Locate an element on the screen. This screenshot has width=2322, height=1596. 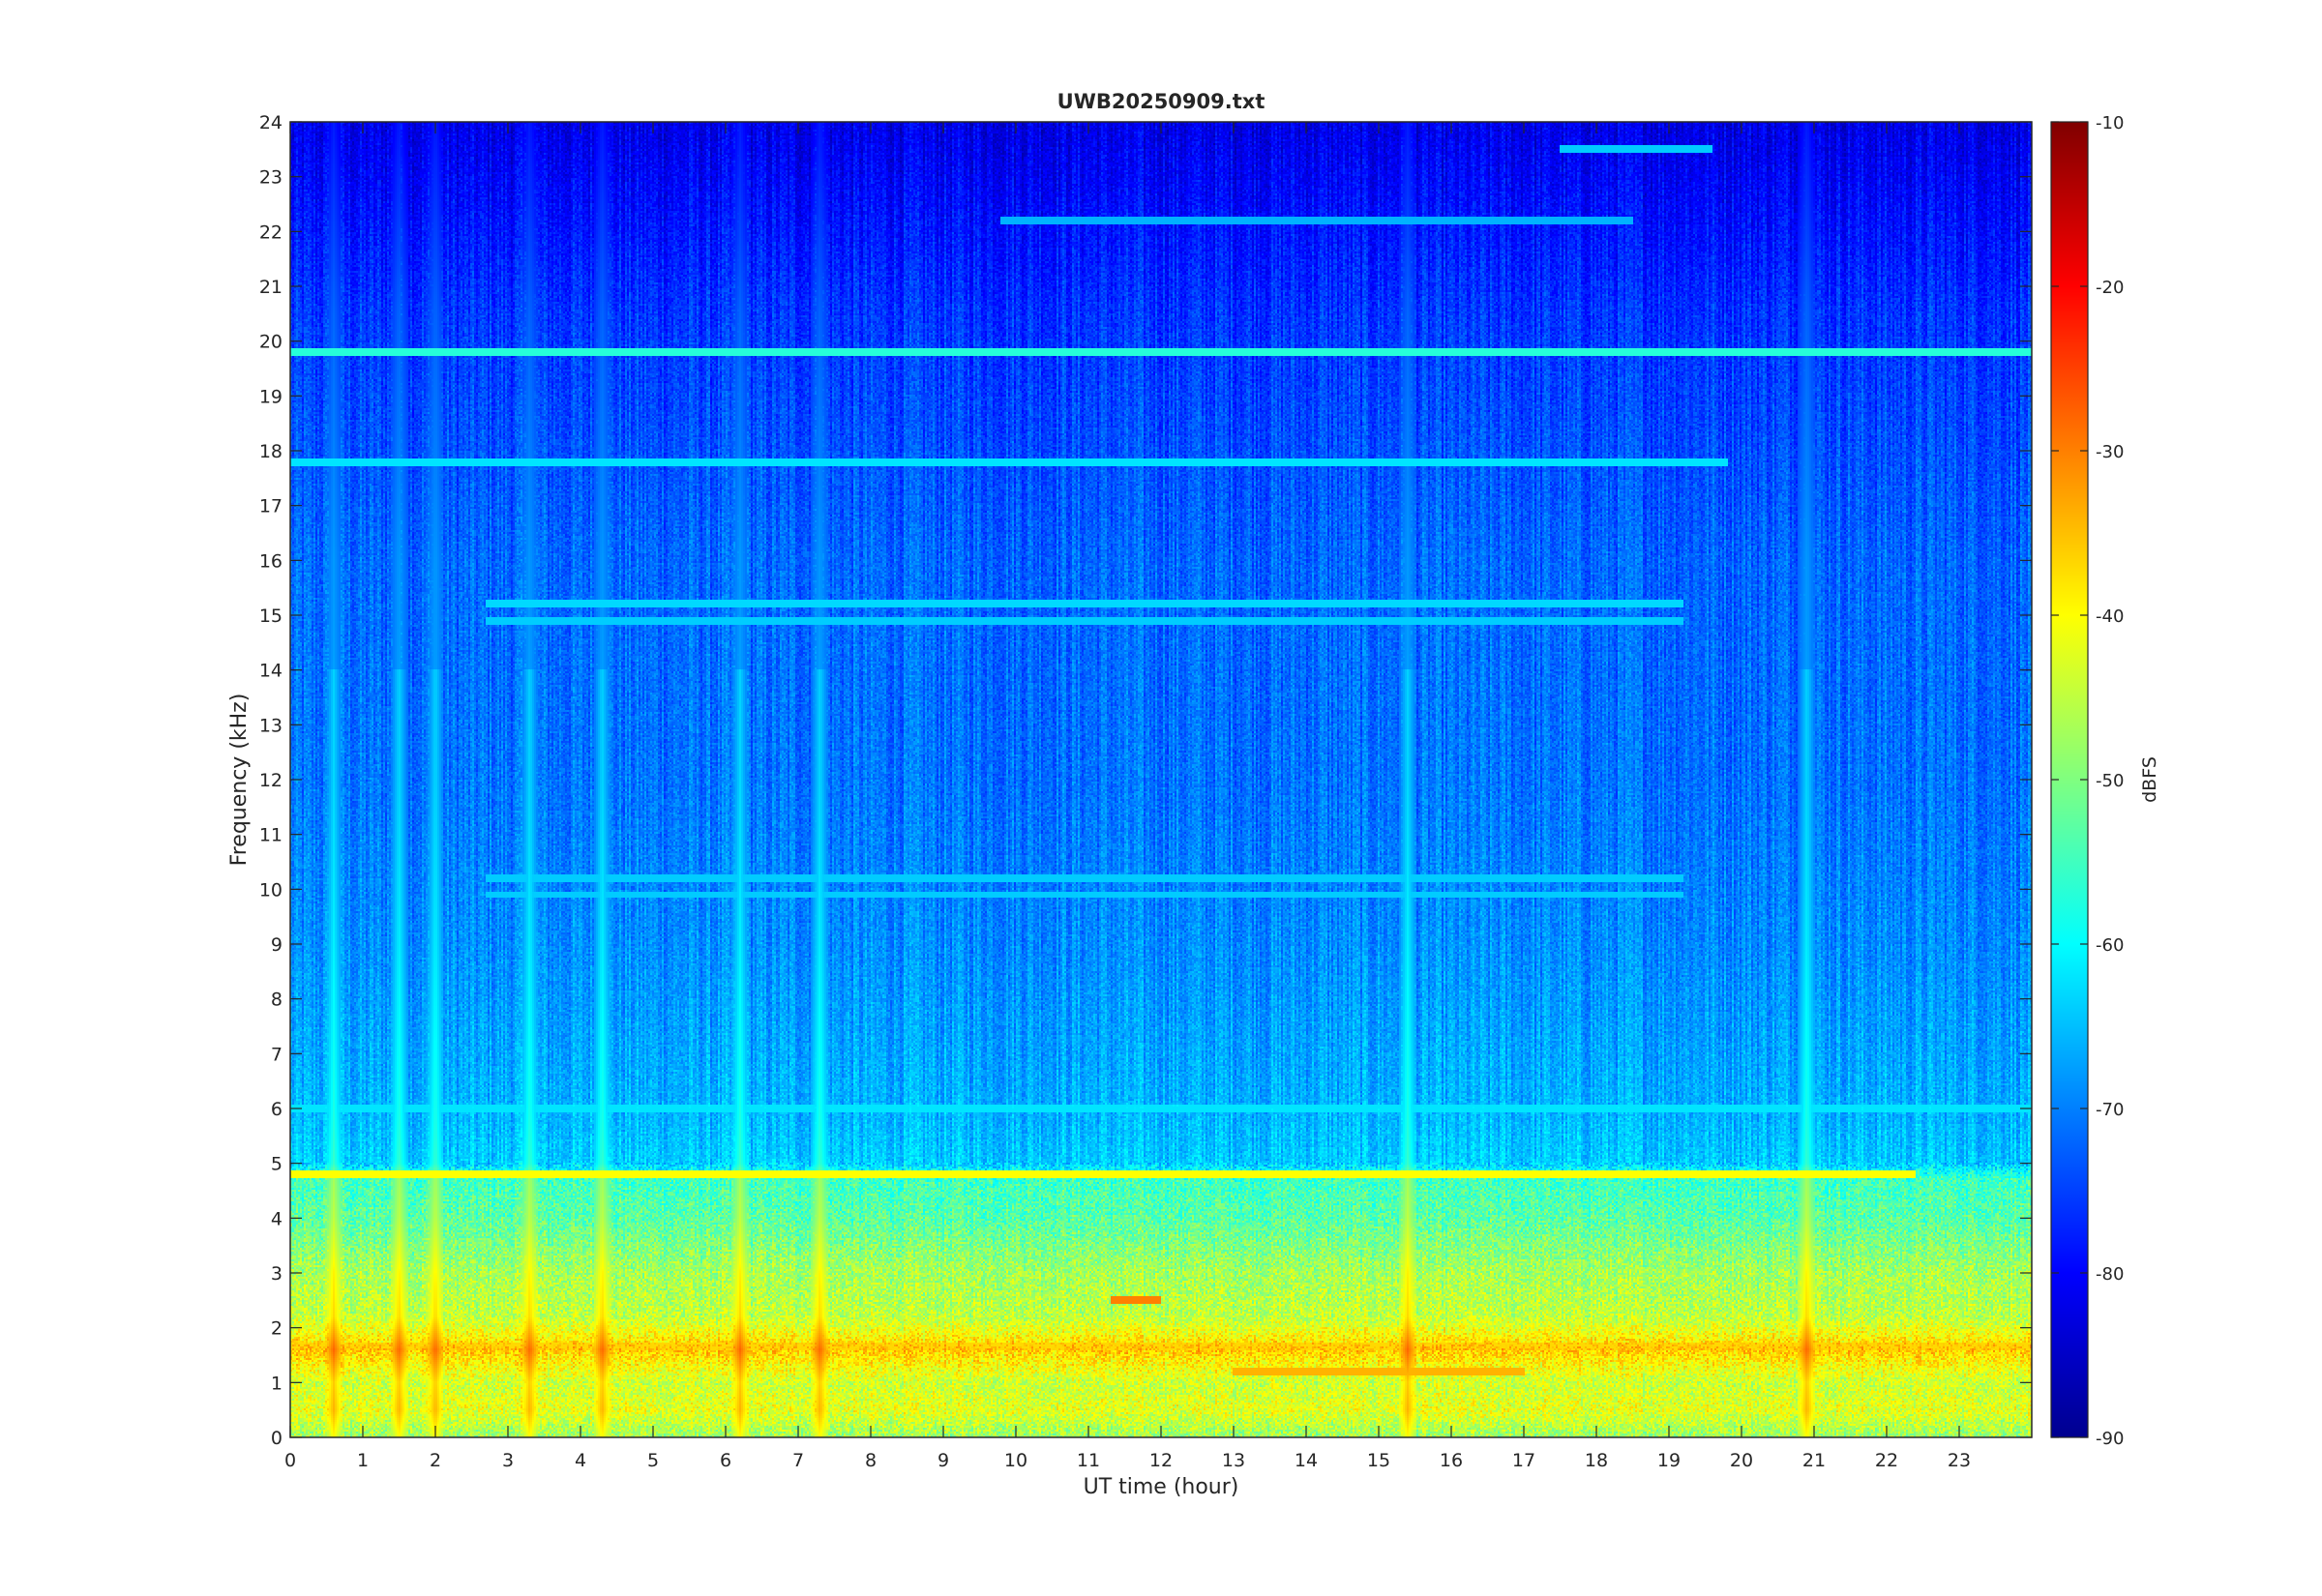
x-tick-label: 8 is located at coordinates (871, 1460).